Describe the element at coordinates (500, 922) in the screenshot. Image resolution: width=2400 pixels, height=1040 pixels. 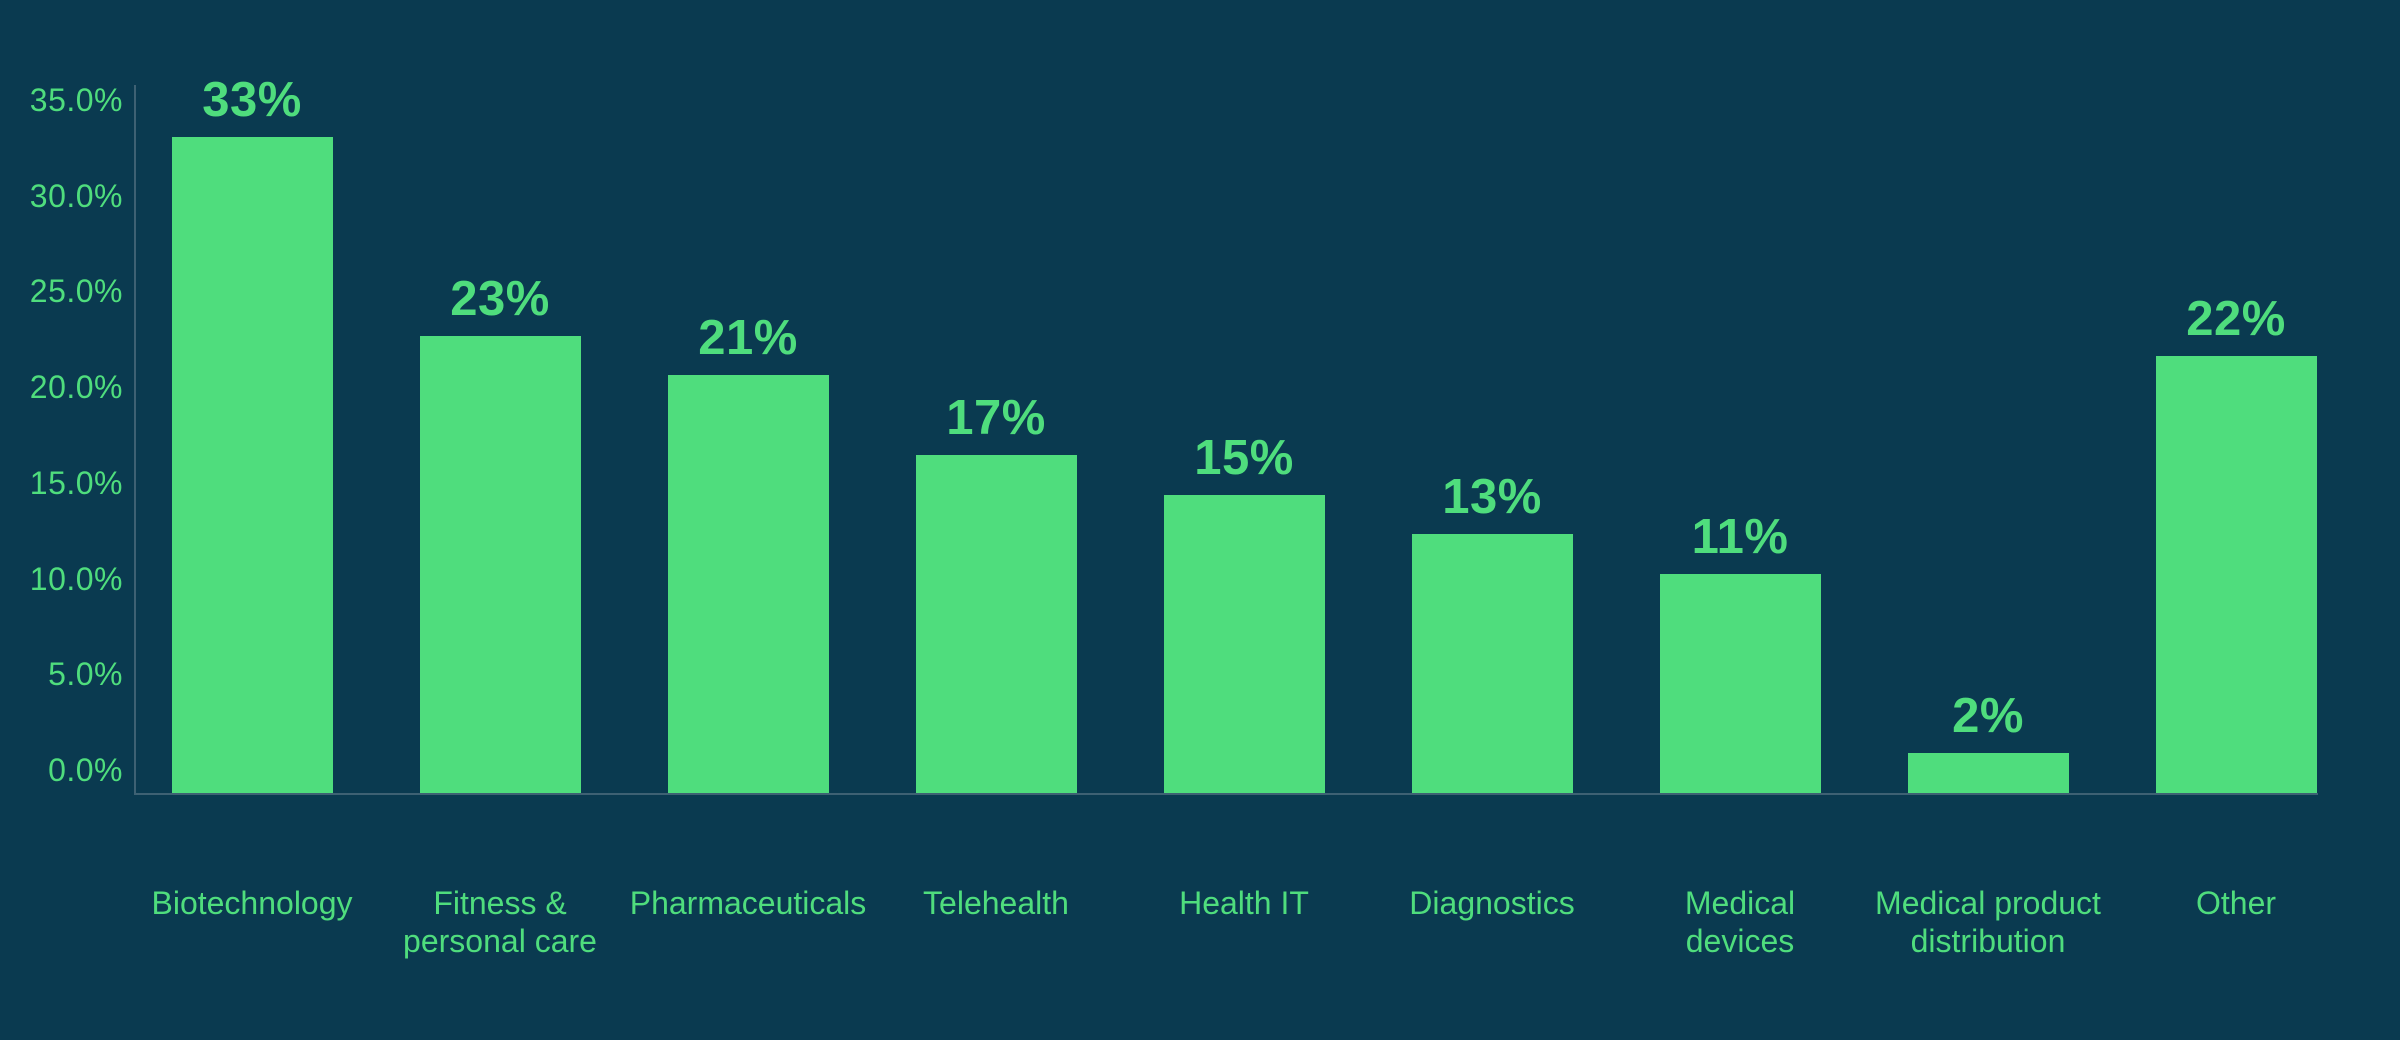
I see `x-category-label: Fitness & personal care` at that location.